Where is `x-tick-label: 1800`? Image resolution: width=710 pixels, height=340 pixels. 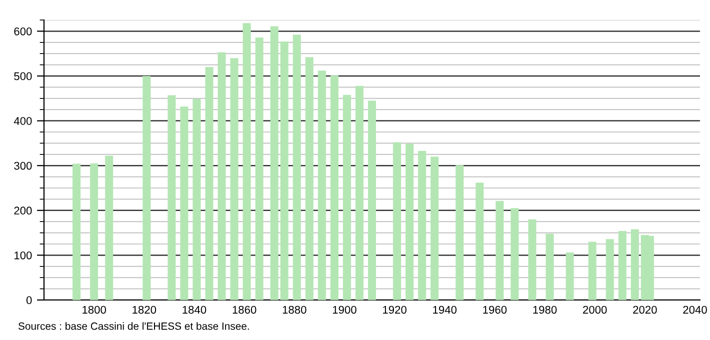
x-tick-label: 1800 is located at coordinates (94, 310).